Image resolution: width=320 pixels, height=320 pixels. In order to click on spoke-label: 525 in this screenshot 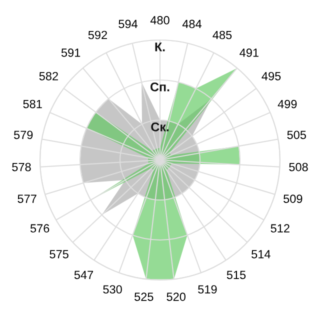, I will do `click(144, 296)`.